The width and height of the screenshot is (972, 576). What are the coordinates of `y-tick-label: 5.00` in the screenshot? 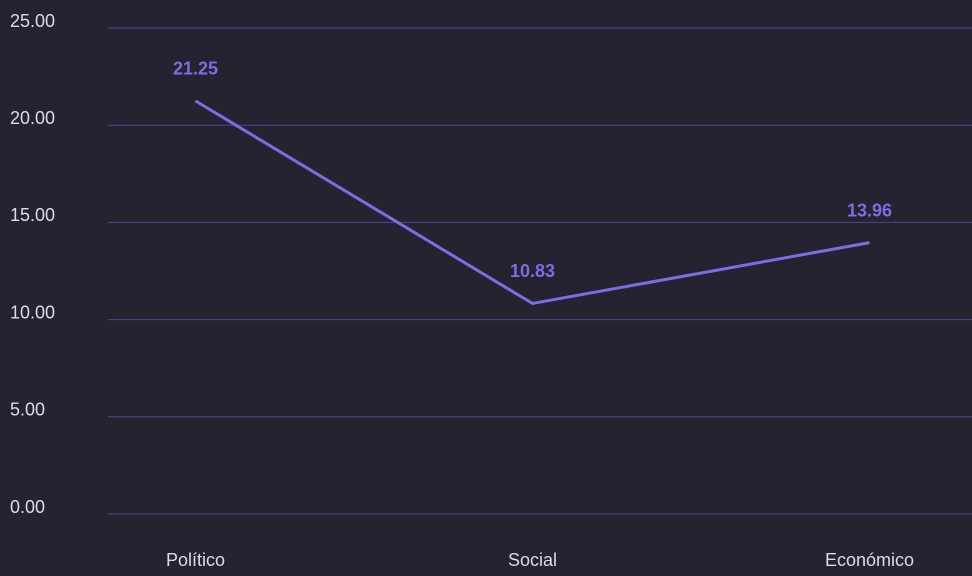 It's located at (27, 410).